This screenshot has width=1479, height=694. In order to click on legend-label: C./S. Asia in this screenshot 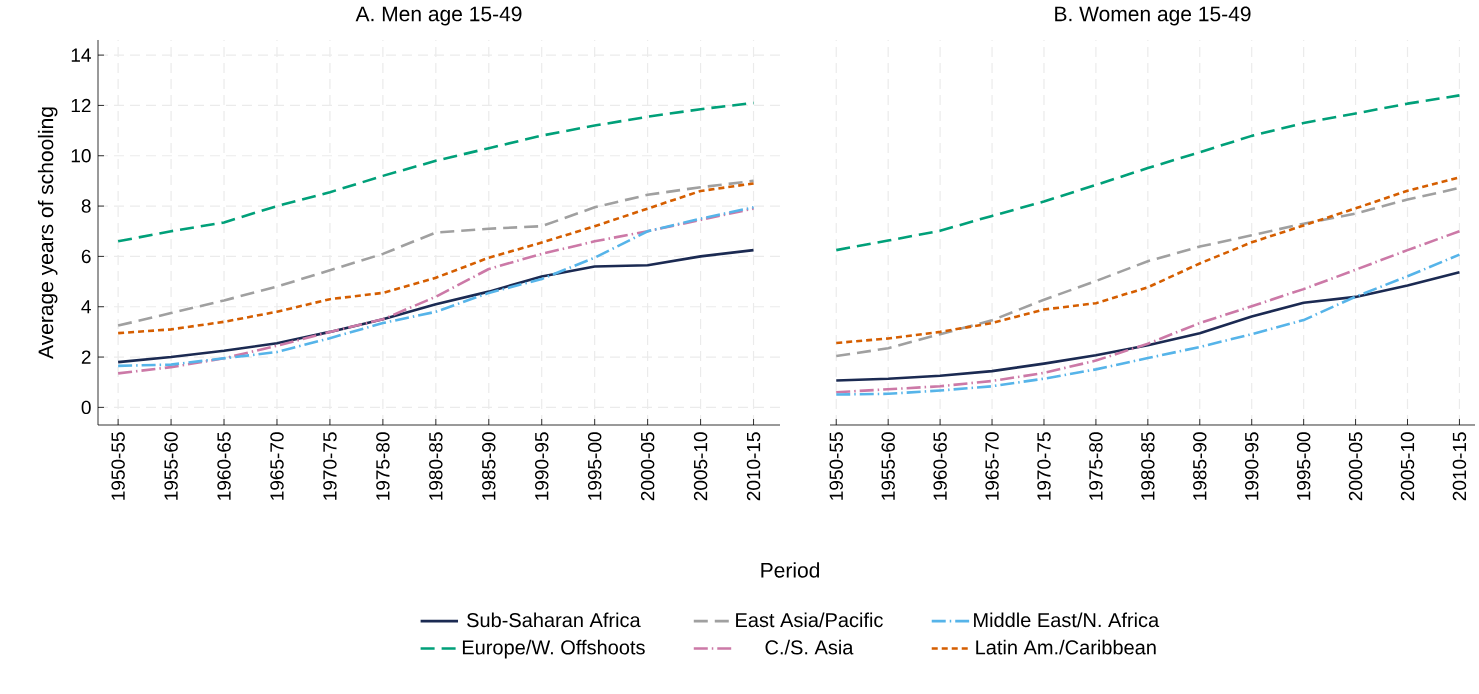, I will do `click(809, 647)`.